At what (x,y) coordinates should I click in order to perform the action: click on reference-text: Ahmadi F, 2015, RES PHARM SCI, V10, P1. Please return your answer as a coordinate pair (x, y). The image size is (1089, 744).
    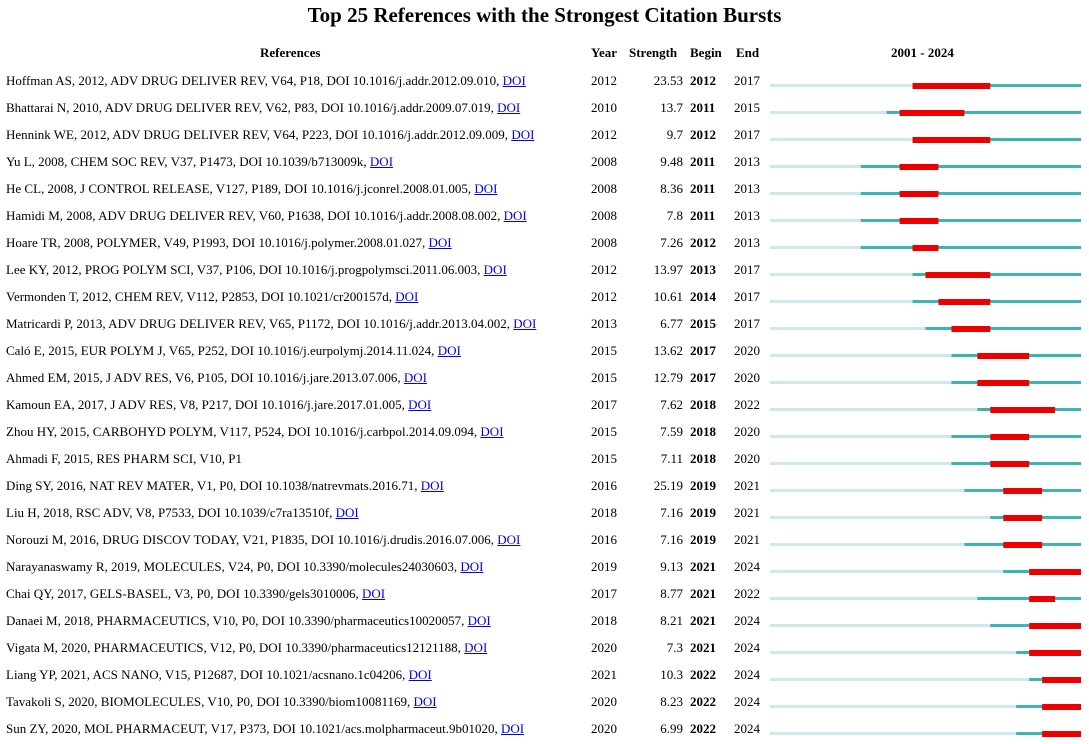
    Looking at the image, I should click on (124, 458).